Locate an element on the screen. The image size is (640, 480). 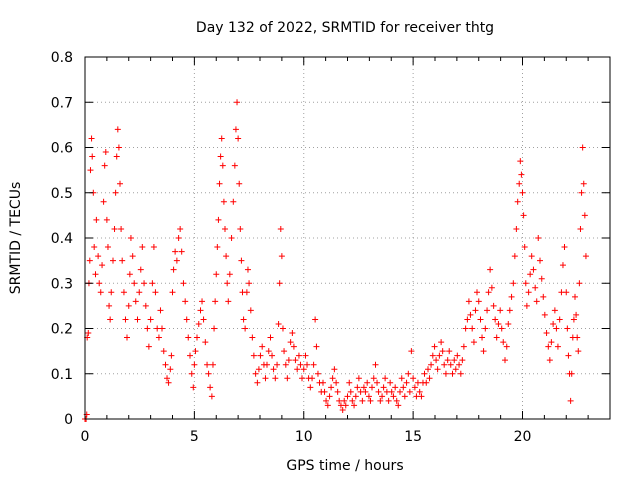
x-tick-label: 0 is located at coordinates (85, 437).